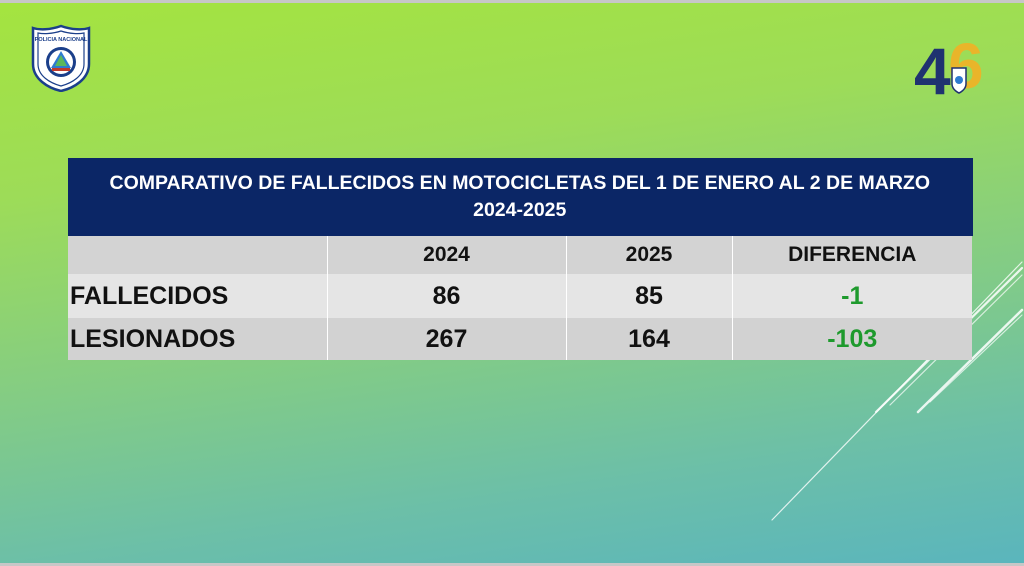 The image size is (1024, 566). I want to click on cell-diferencia: -1, so click(851, 296).